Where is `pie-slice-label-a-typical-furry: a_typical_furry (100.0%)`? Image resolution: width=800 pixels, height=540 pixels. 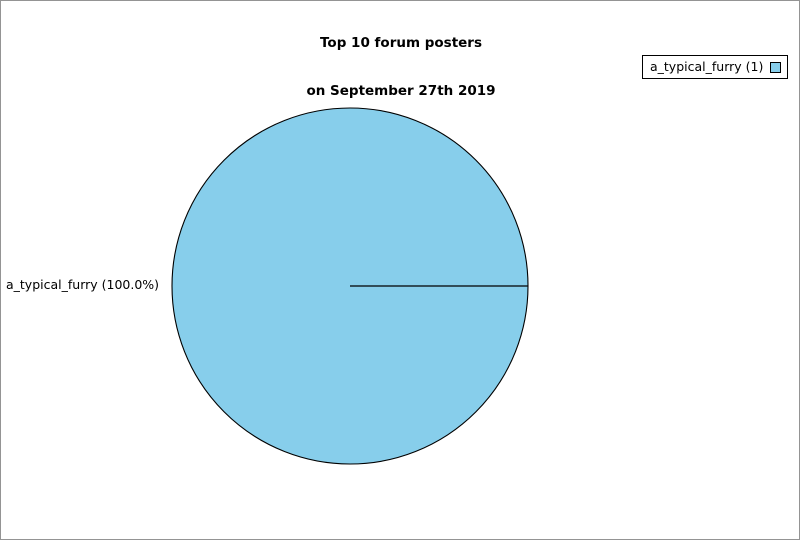 pie-slice-label-a-typical-furry: a_typical_furry (100.0%) is located at coordinates (83, 284).